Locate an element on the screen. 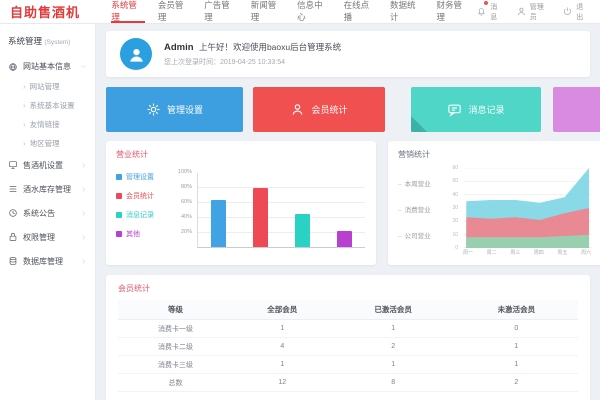 Image resolution: width=600 pixels, height=400 pixels. gear-icon is located at coordinates (153, 109).